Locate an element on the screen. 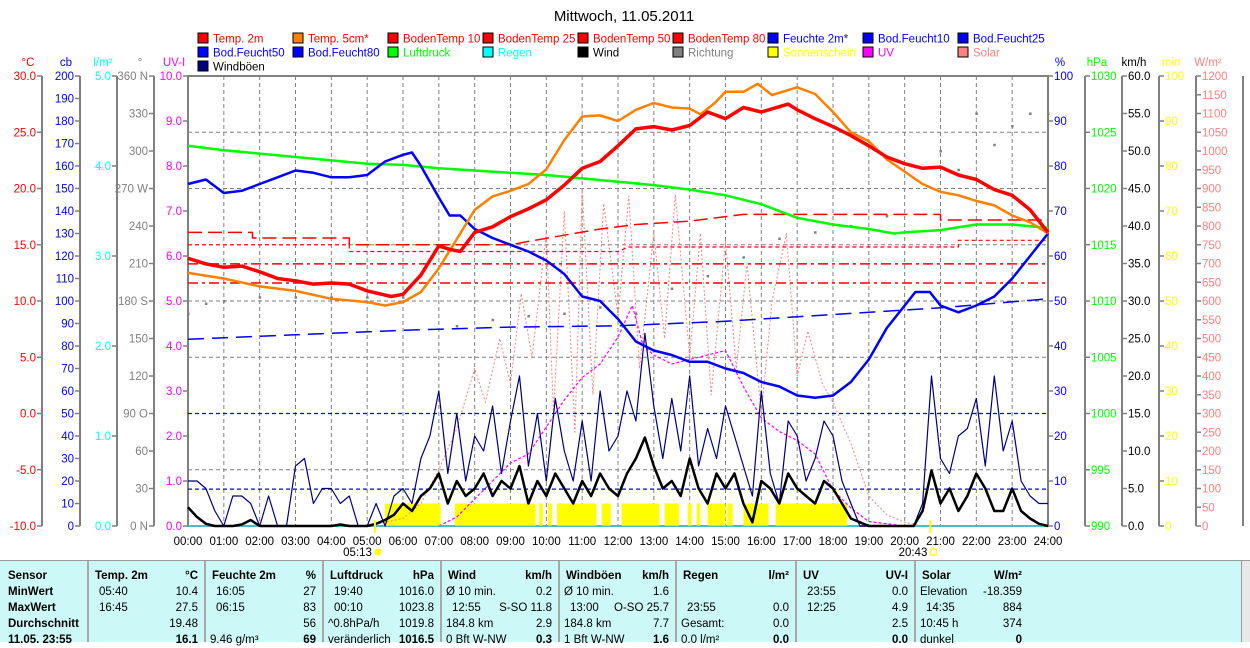 The height and width of the screenshot is (648, 1250). legend-label: Temp. 5cm* is located at coordinates (338, 40).